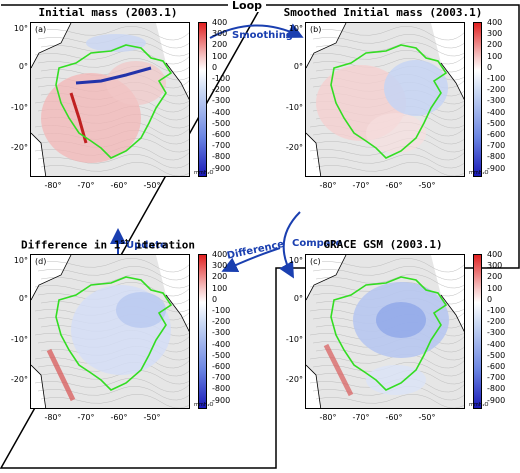 The width and height of the screenshot is (520, 473). What do you see at coordinates (247, 6) in the screenshot?
I see `loop-label: Loop` at bounding box center [247, 6].